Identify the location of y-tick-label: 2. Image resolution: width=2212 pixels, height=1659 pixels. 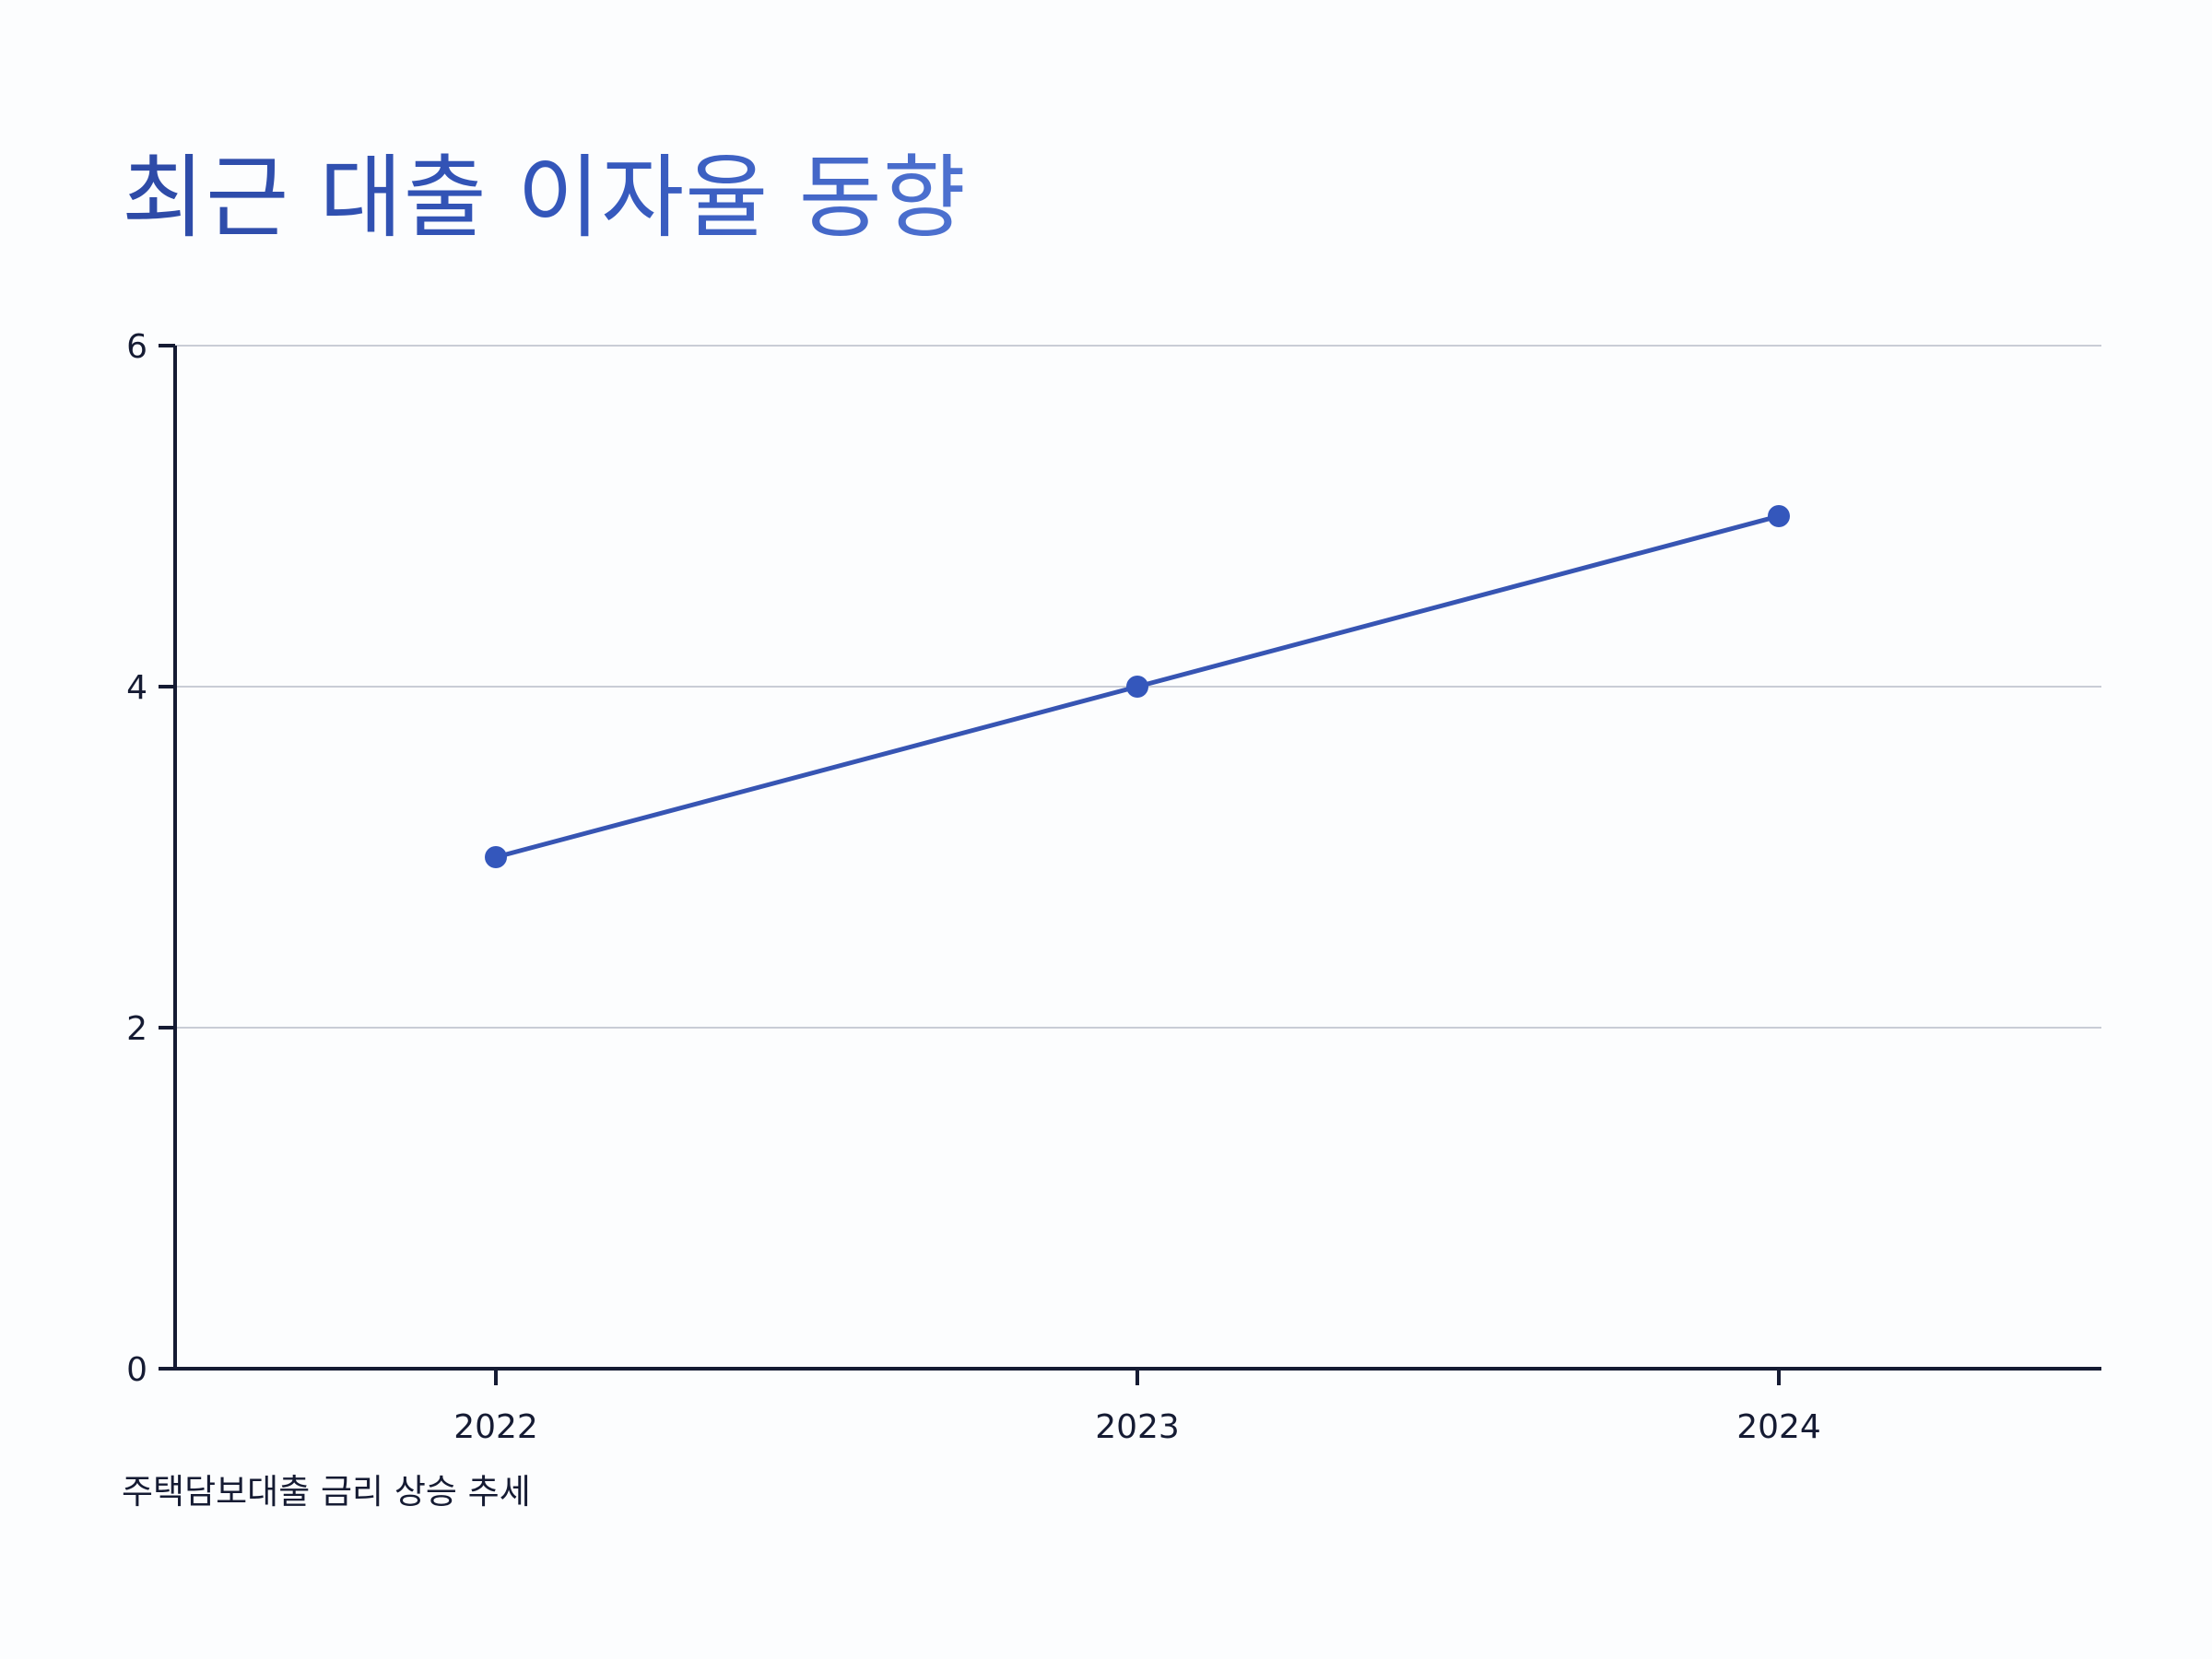
(136, 1029).